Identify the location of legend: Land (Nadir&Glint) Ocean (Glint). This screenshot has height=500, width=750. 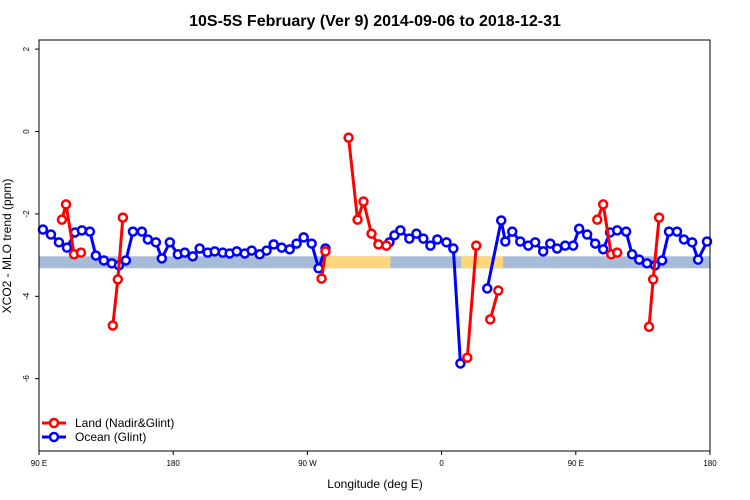
(108, 430).